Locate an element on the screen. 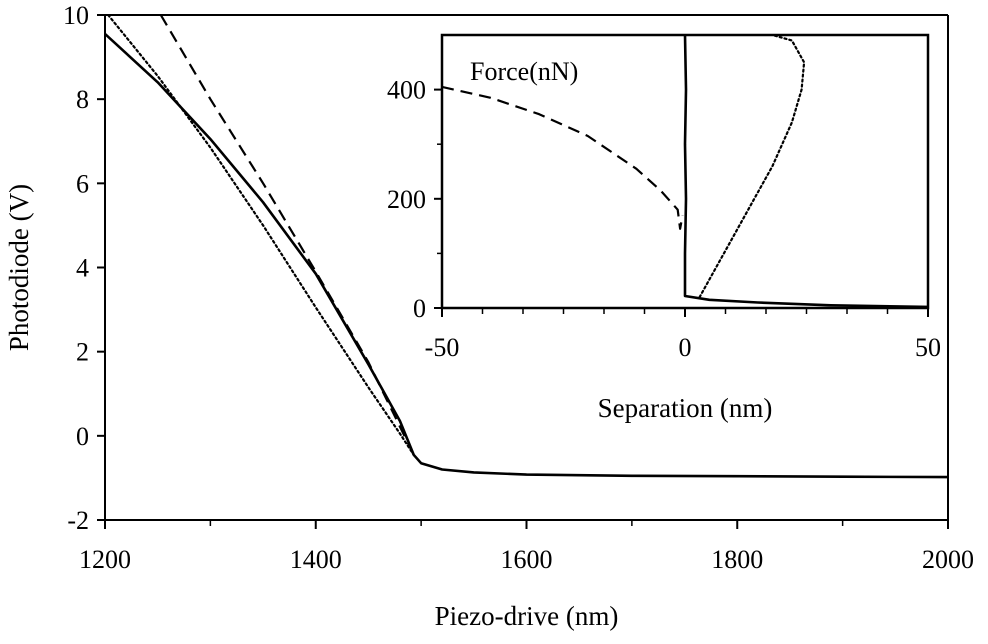 The image size is (988, 644). main-x-axis-title: Piezo-drive (nm) is located at coordinates (527, 616).